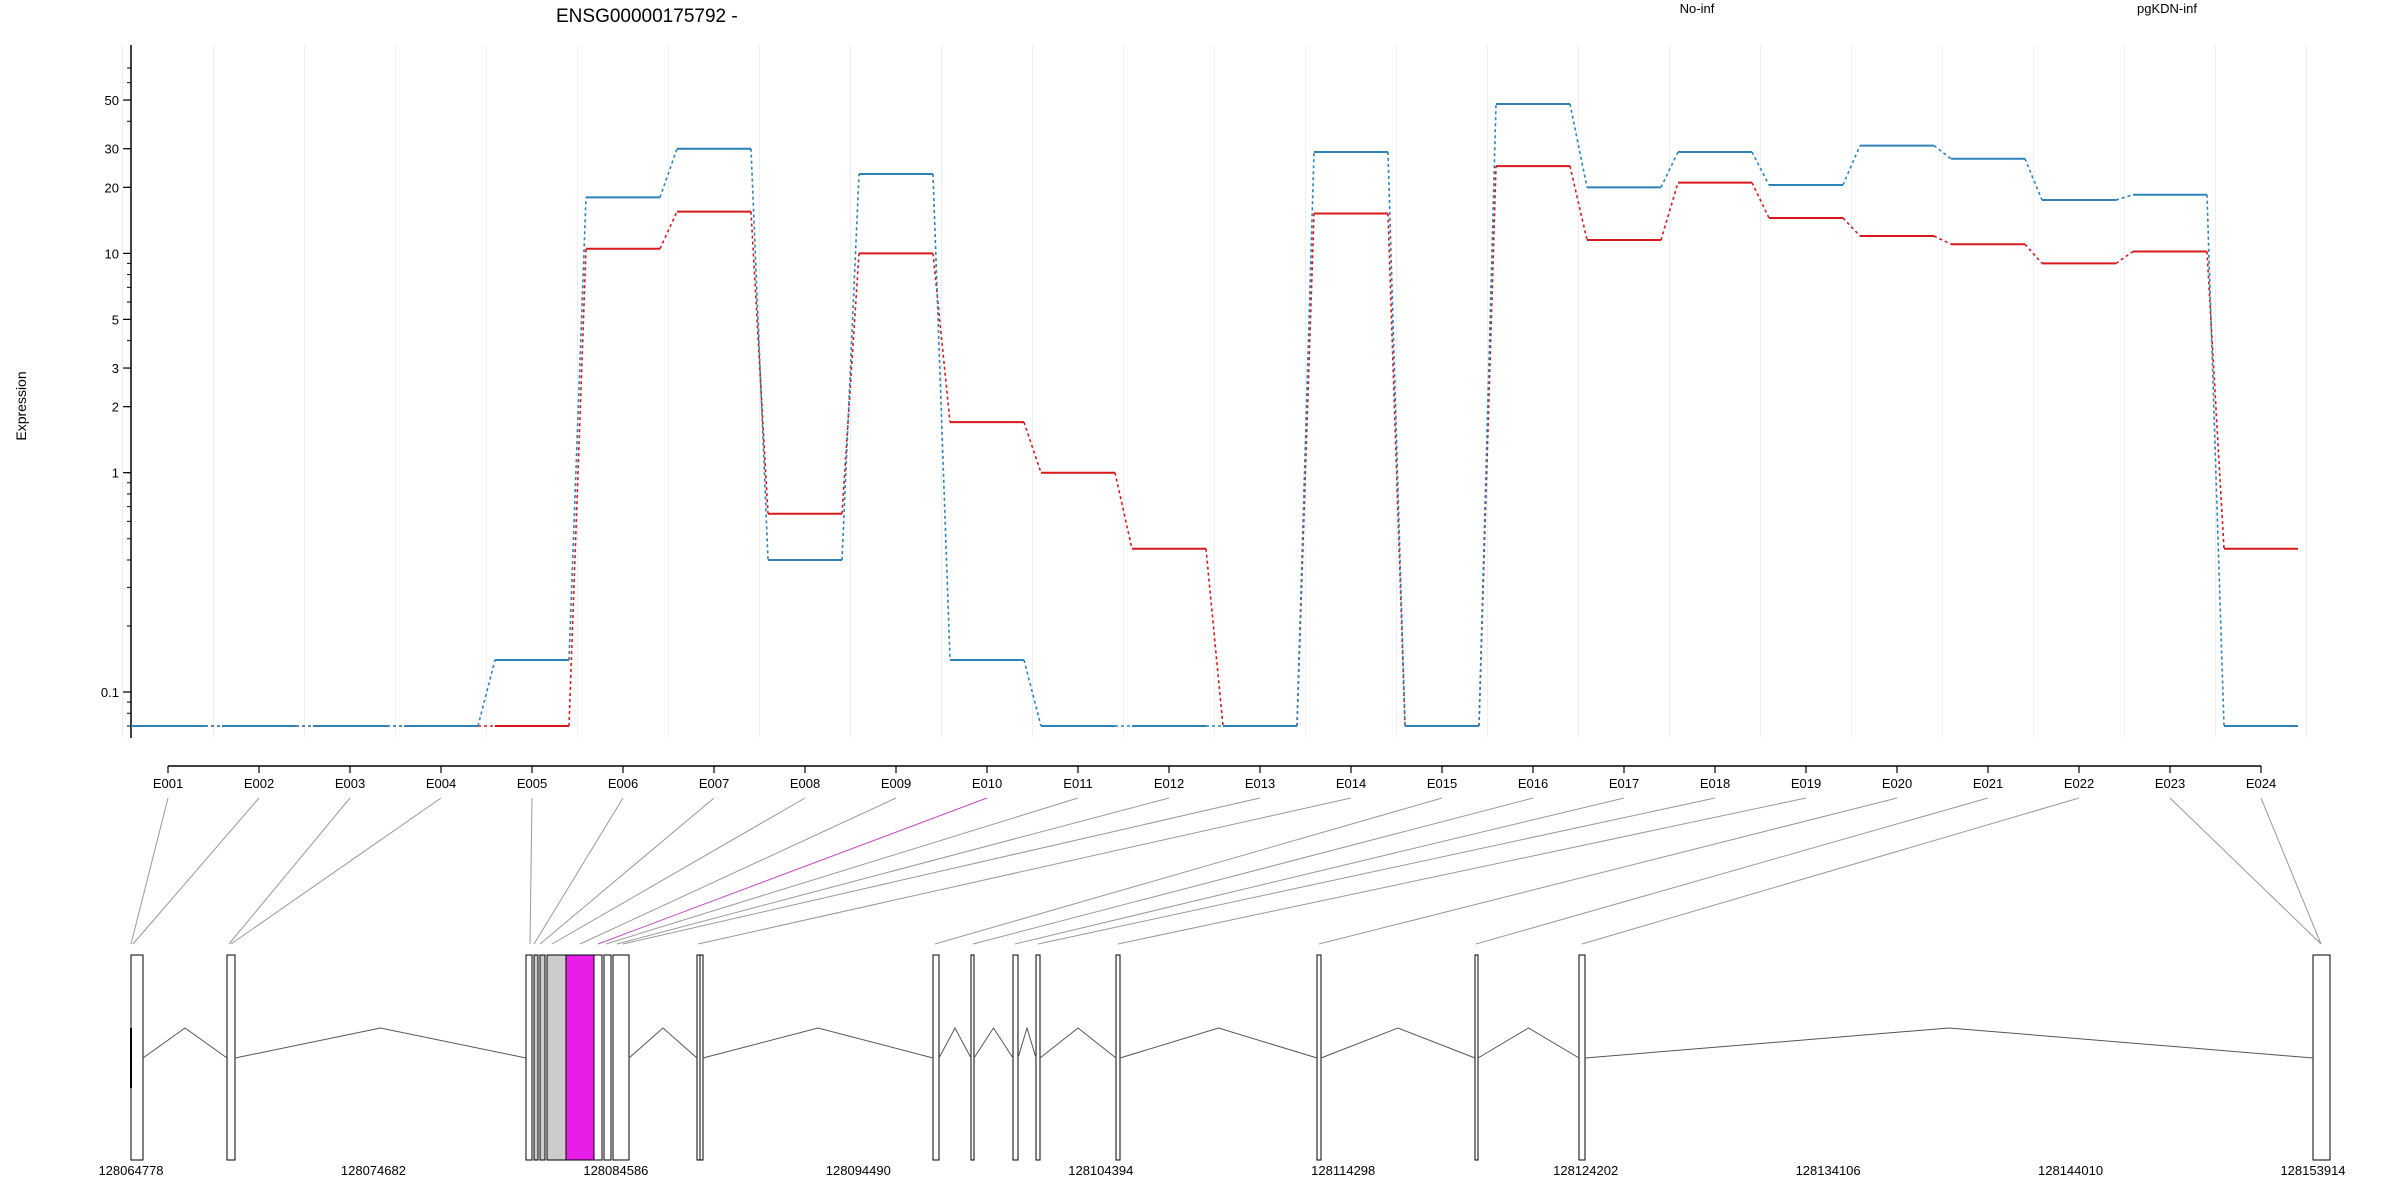 This screenshot has width=2400, height=1200. Describe the element at coordinates (112, 253) in the screenshot. I see `y-tick-label: 10` at that location.